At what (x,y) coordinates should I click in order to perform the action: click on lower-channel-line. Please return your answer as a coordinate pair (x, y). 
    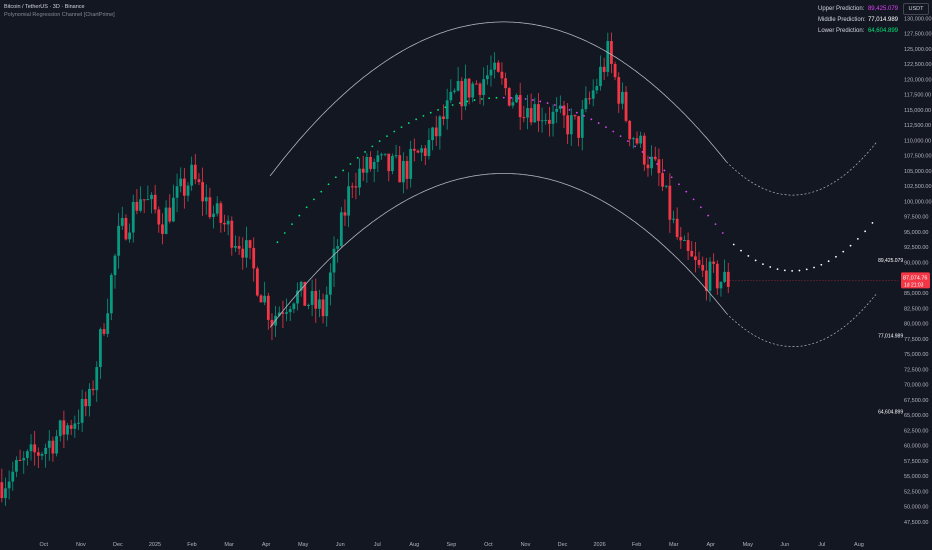
    Looking at the image, I should click on (498, 250).